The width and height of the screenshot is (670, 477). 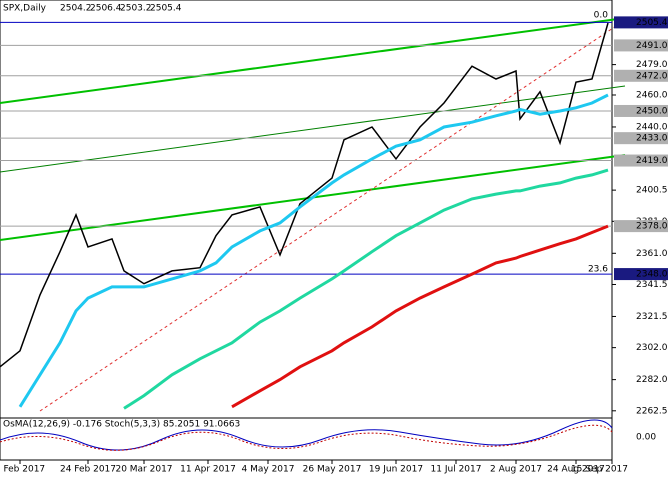 What do you see at coordinates (652, 348) in the screenshot?
I see `y-tick-label: 2302.0` at bounding box center [652, 348].